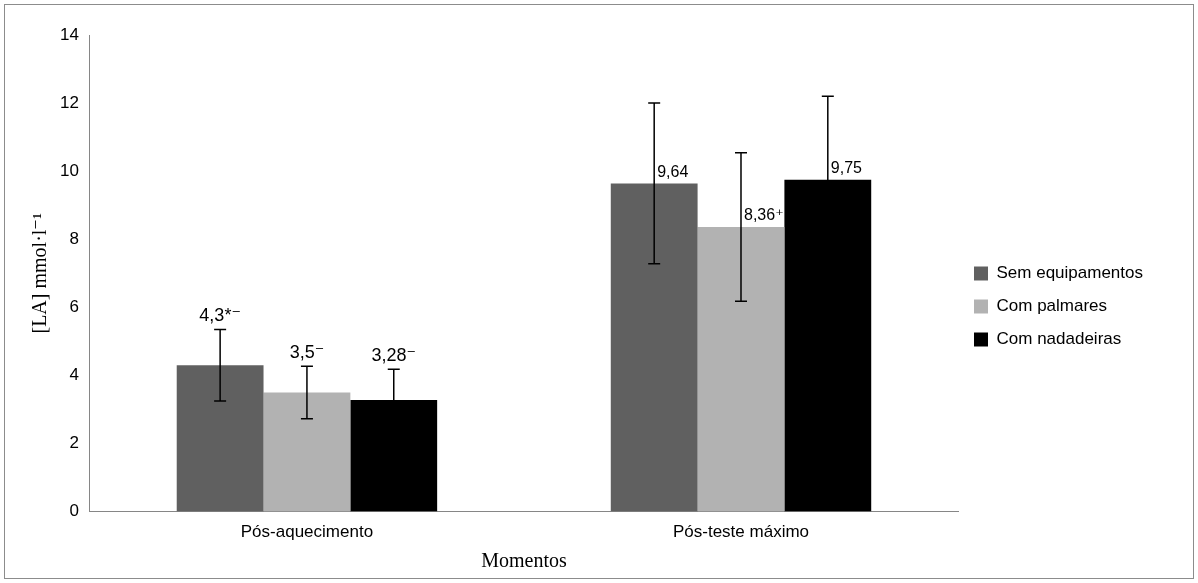  Describe the element at coordinates (524, 560) in the screenshot. I see `x-axis-title: Momentos` at that location.